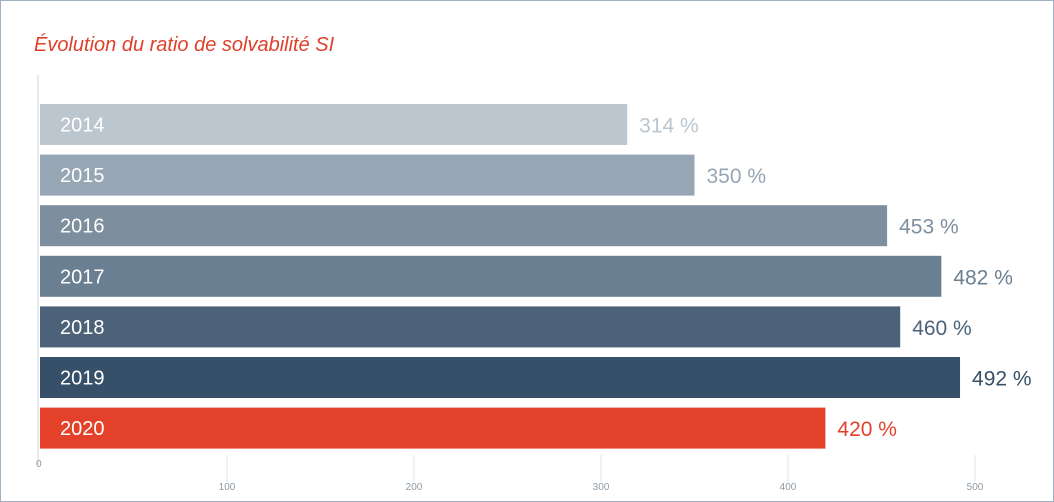  Describe the element at coordinates (334, 124) in the screenshot. I see `bar-2014` at that location.